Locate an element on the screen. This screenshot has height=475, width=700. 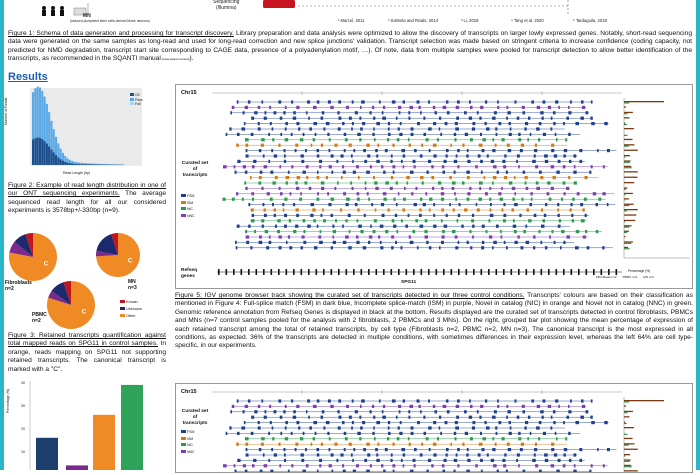
histogram-xlabel: Read Length (bp) is located at coordinates (76, 173).